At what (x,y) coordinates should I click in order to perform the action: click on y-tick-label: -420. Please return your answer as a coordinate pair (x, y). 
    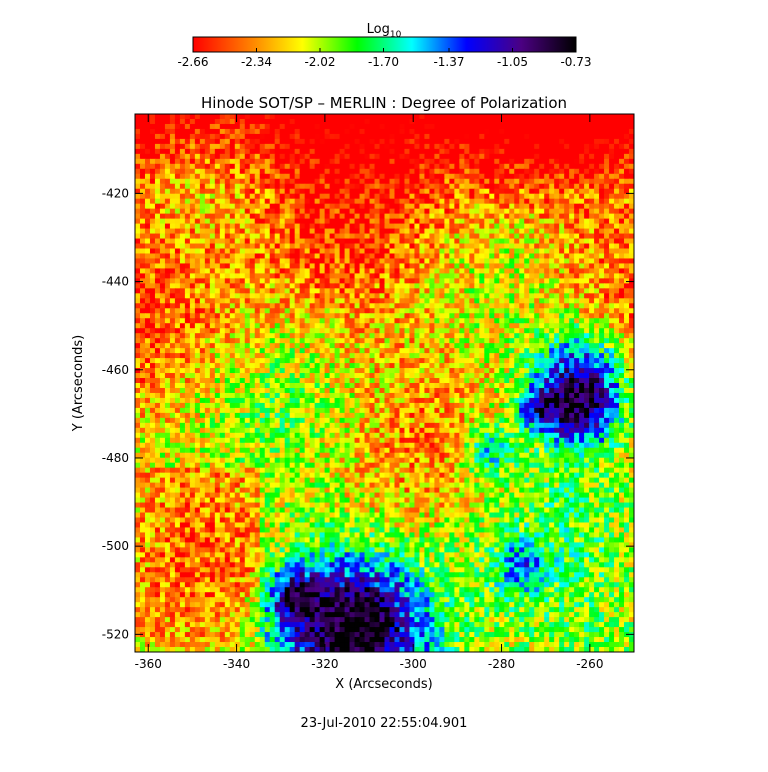
    Looking at the image, I should click on (115, 193).